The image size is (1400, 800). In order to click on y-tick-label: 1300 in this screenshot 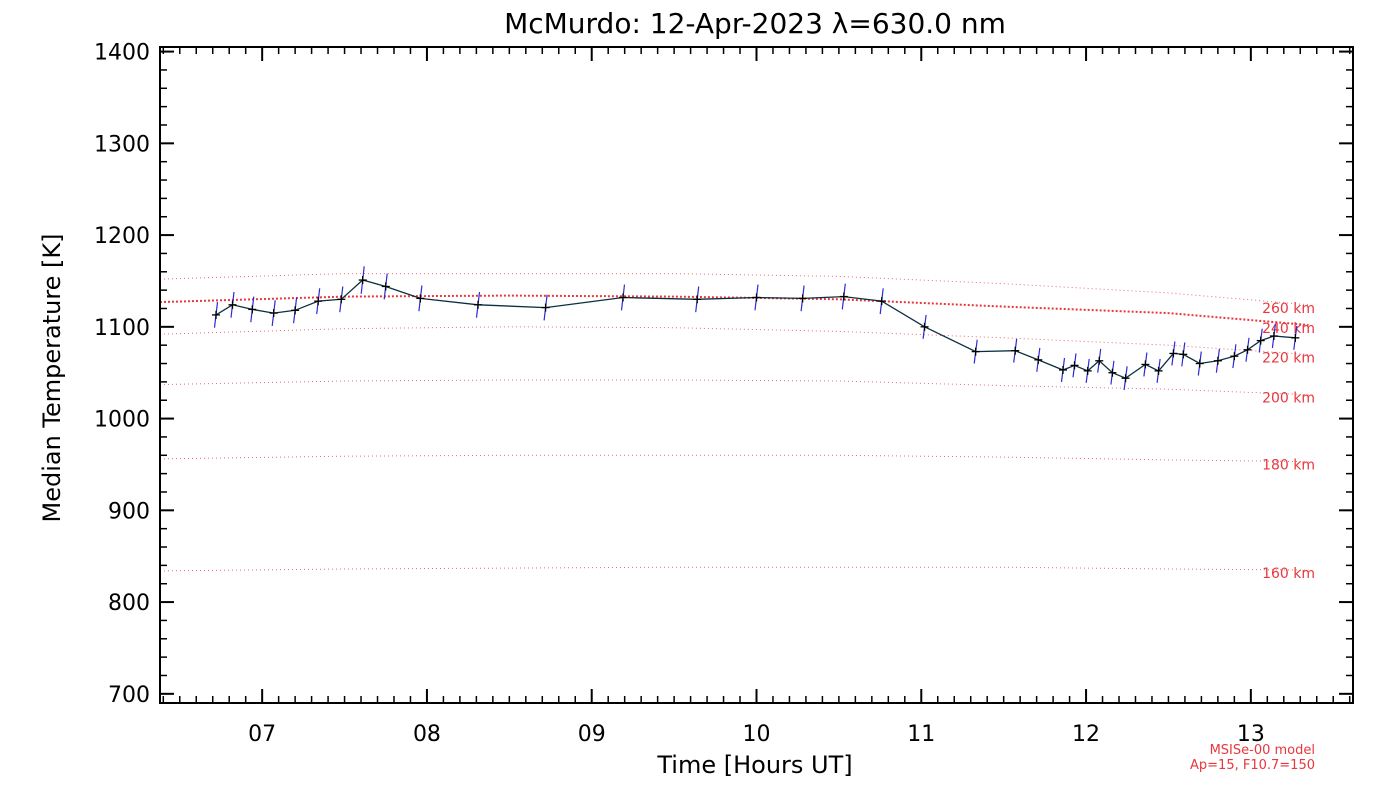, I will do `click(122, 144)`.